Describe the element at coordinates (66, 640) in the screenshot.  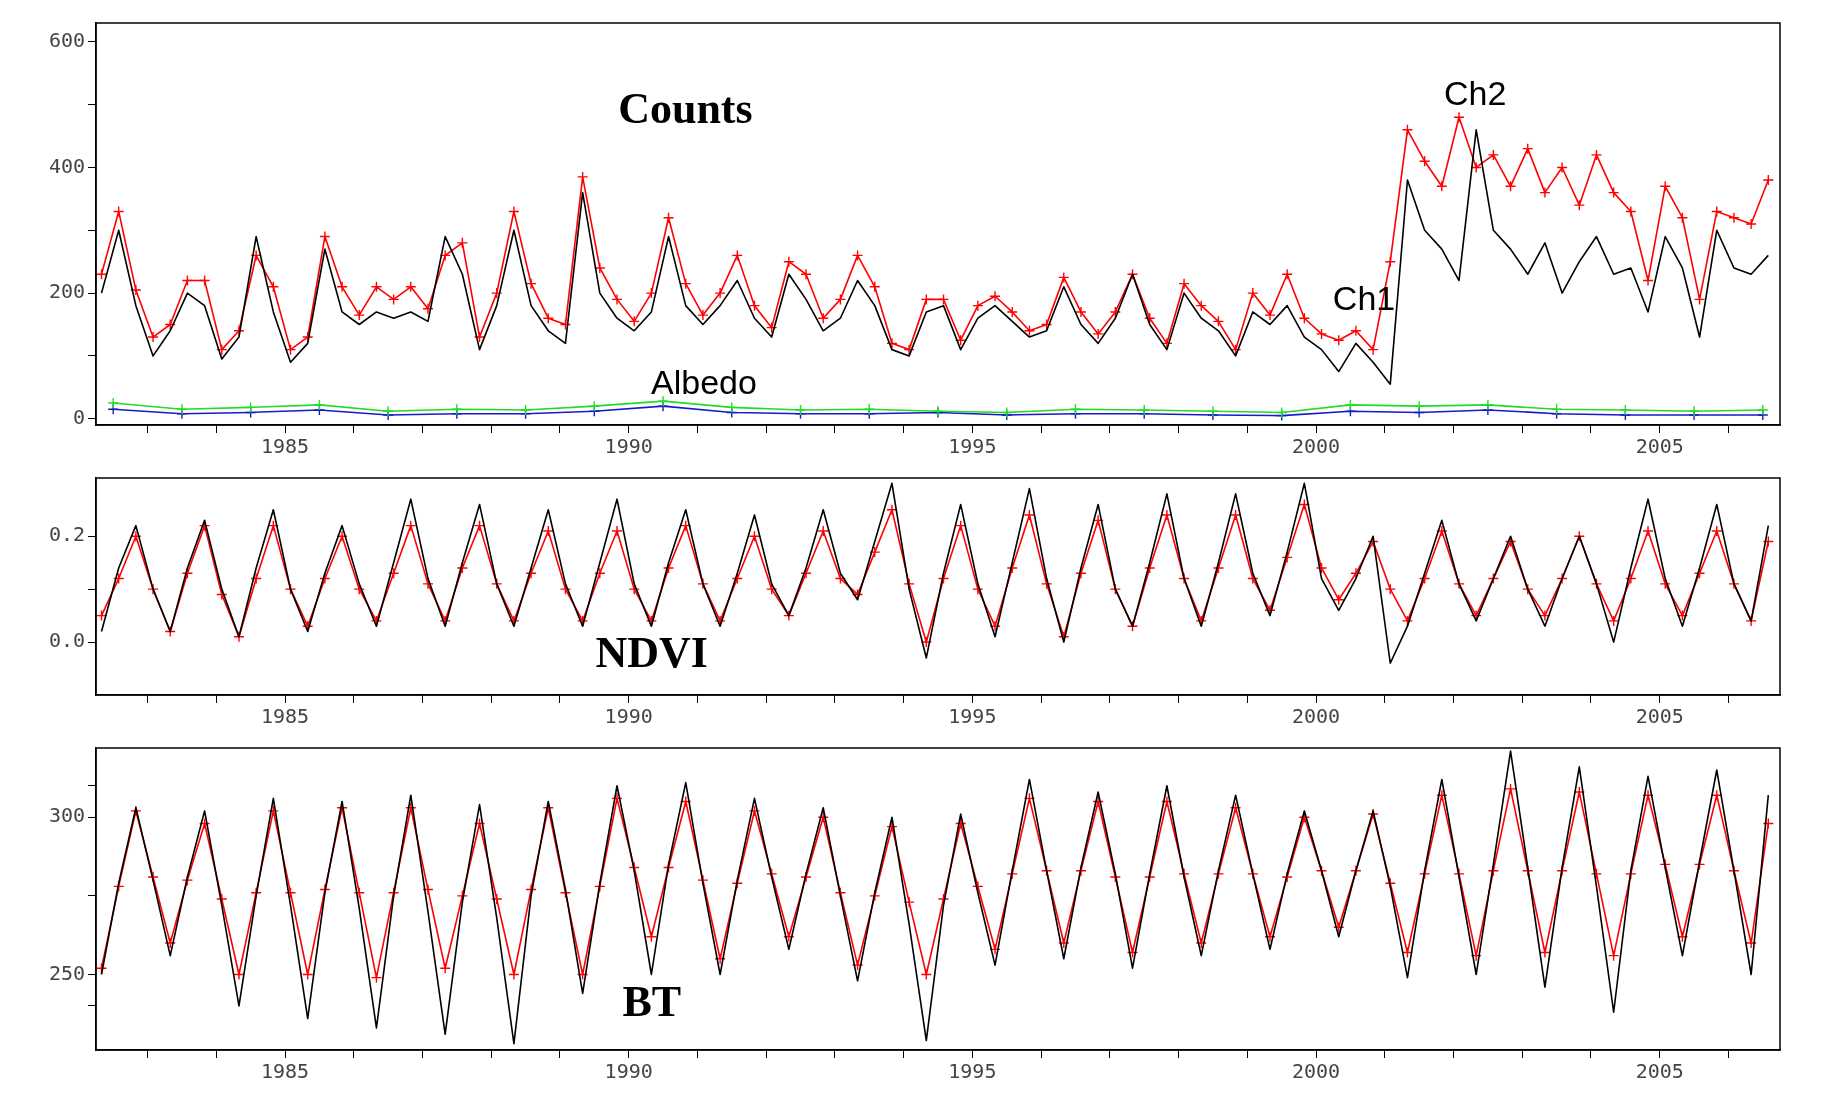
I see `y-tick-label: 0.0` at that location.